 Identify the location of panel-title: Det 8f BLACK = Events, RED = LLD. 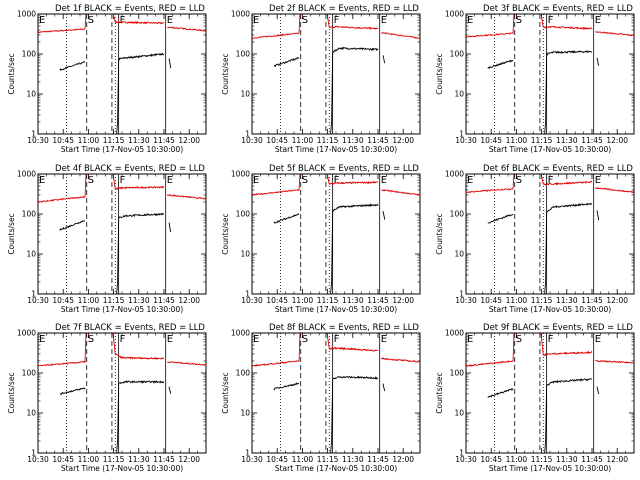
(344, 328).